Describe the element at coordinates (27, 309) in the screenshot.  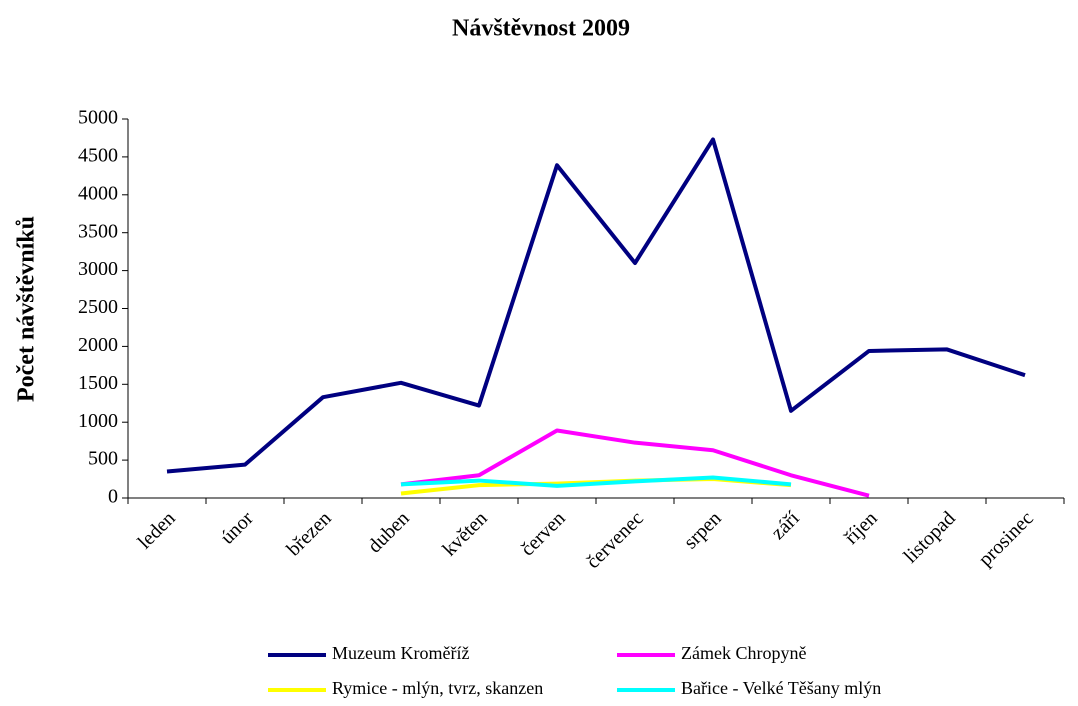
I see `y-axis-label: Počet návštěvníků` at that location.